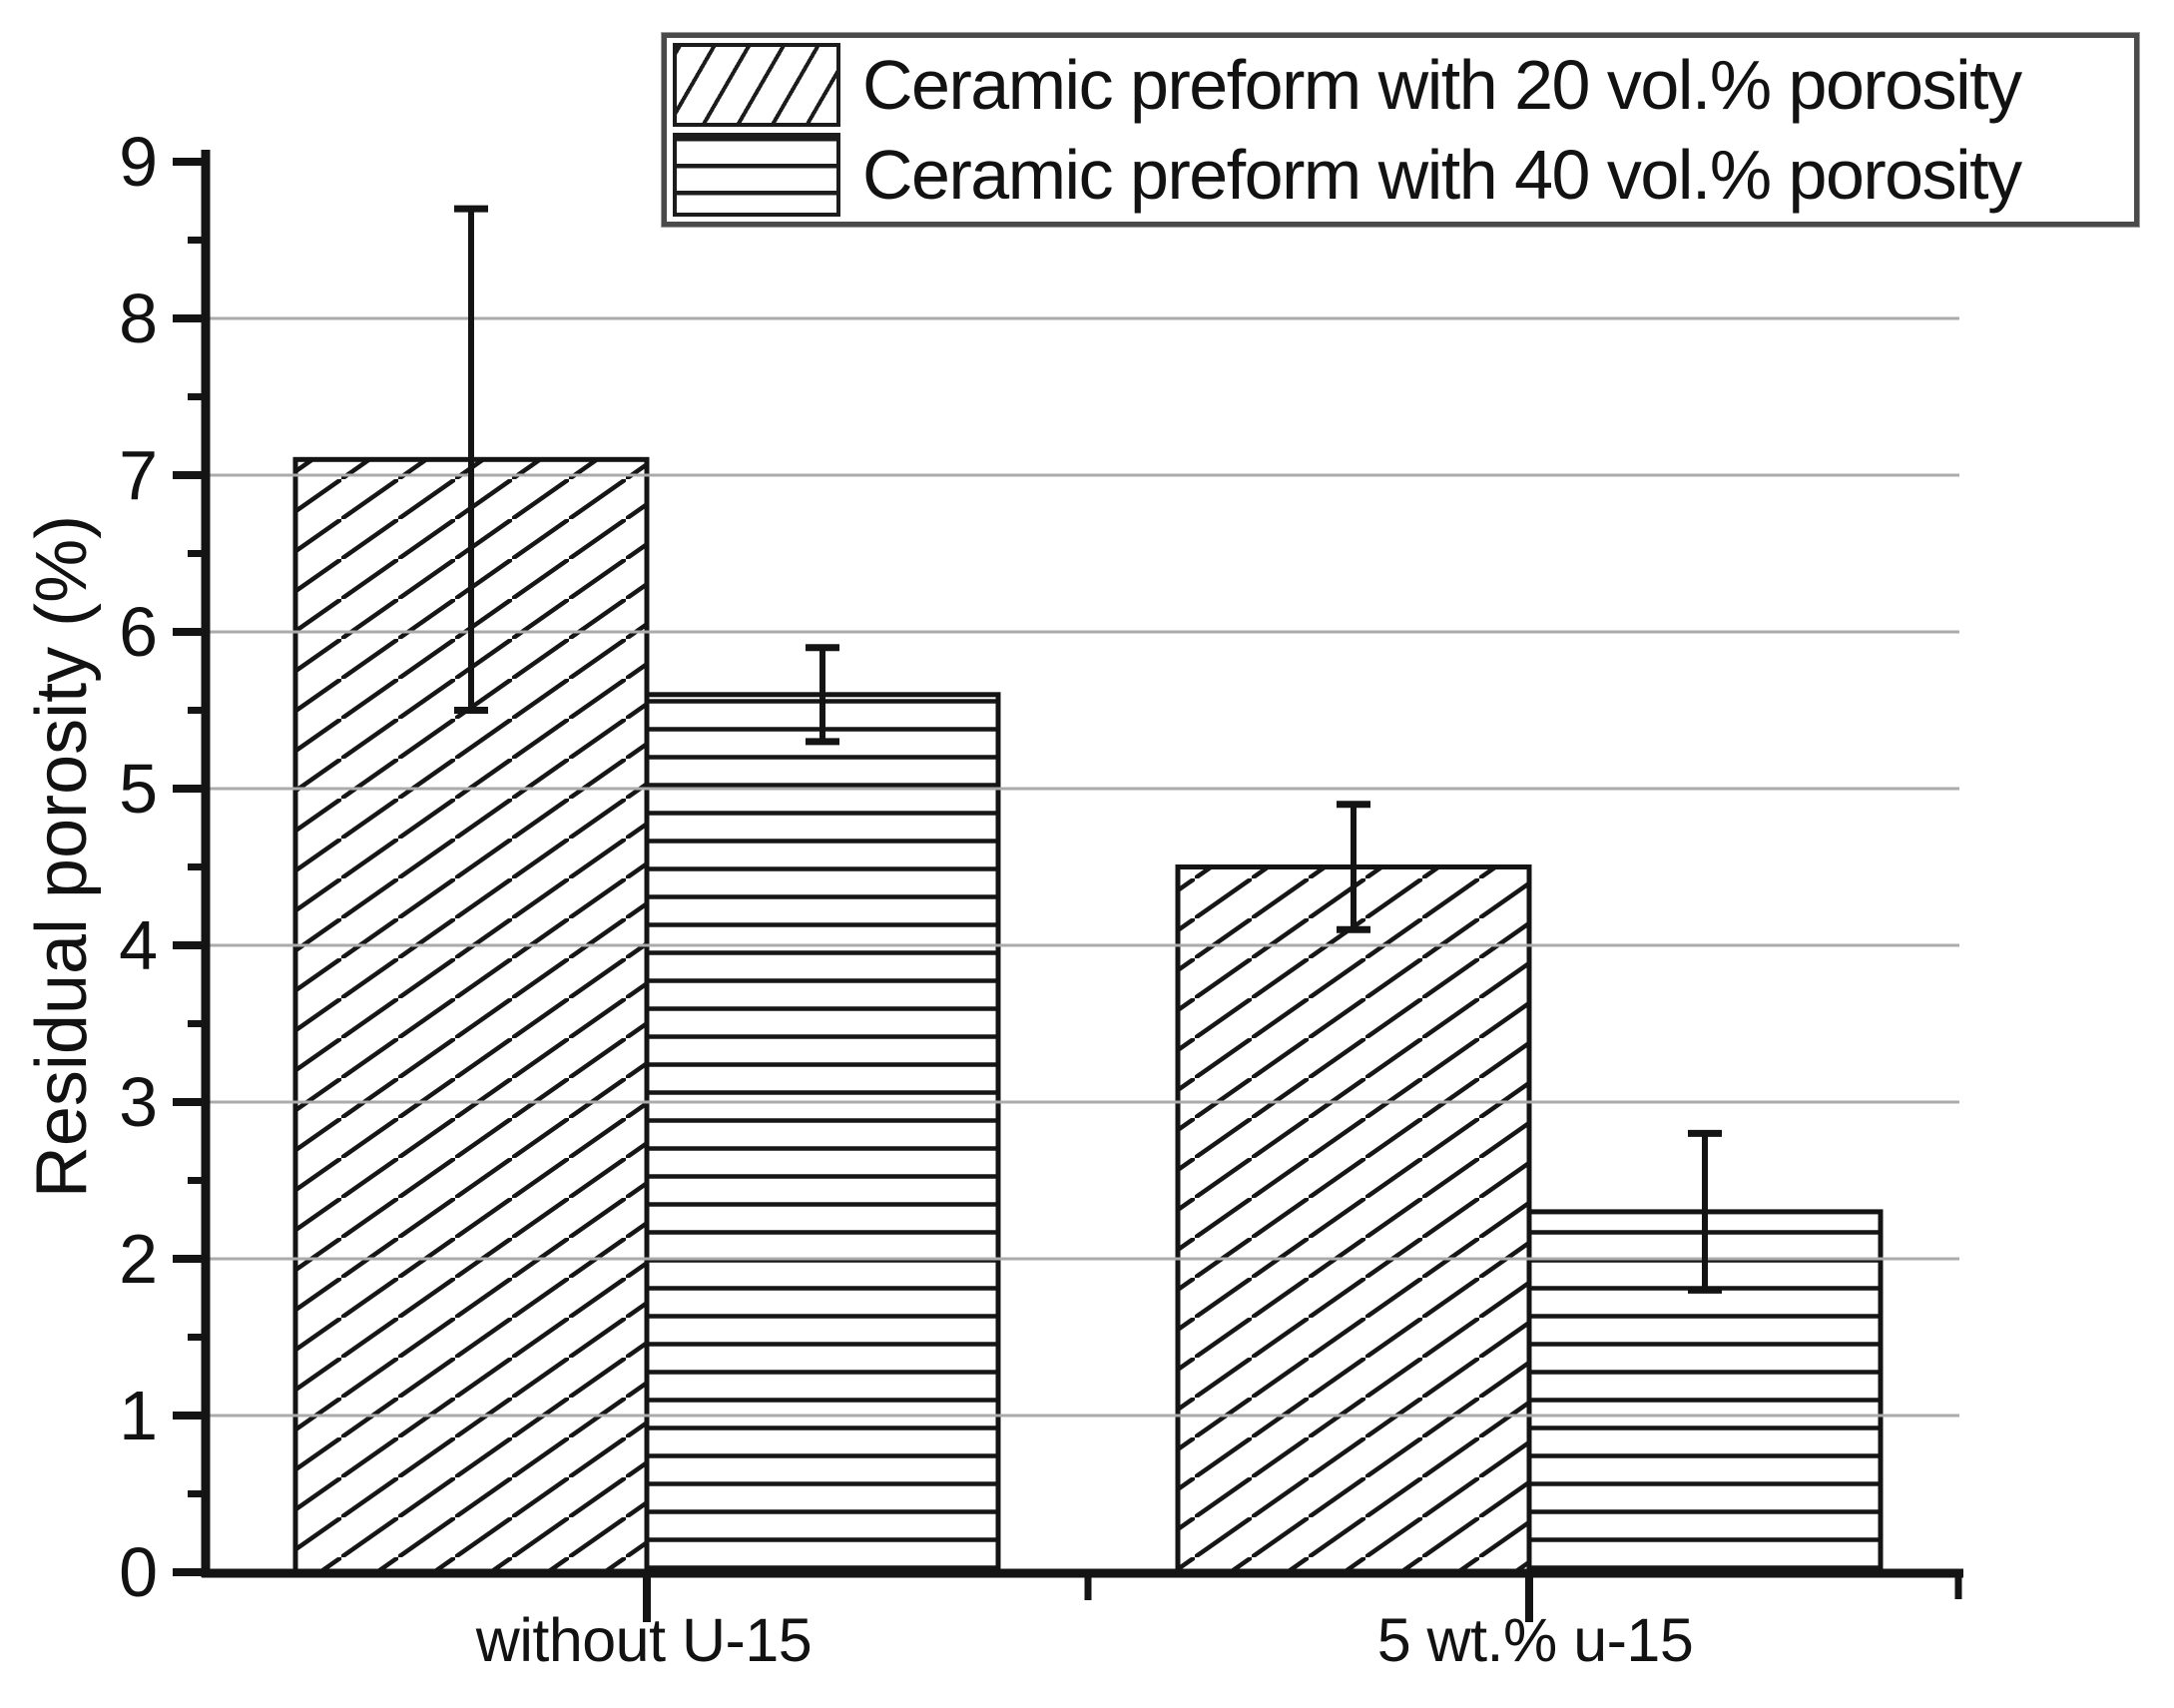 The image size is (2174, 1708). I want to click on y-tick-label: 6, so click(138, 632).